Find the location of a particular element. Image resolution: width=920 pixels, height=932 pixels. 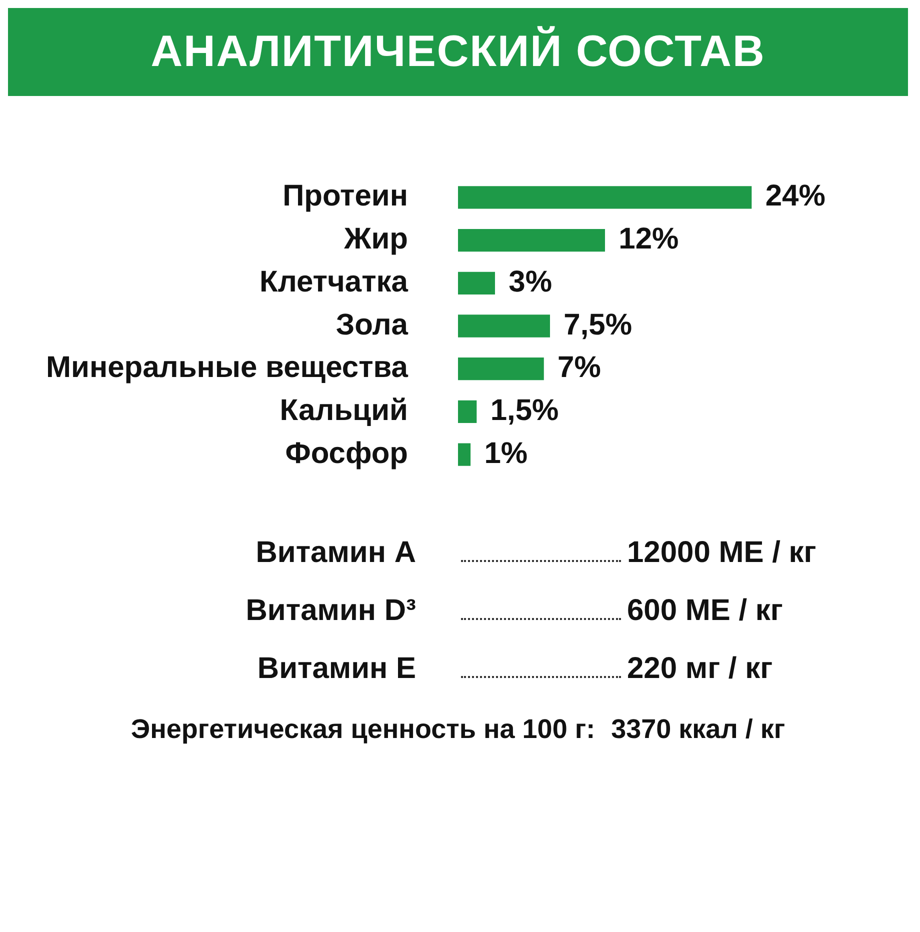

y-tick-label: Фосфор is located at coordinates (346, 453).